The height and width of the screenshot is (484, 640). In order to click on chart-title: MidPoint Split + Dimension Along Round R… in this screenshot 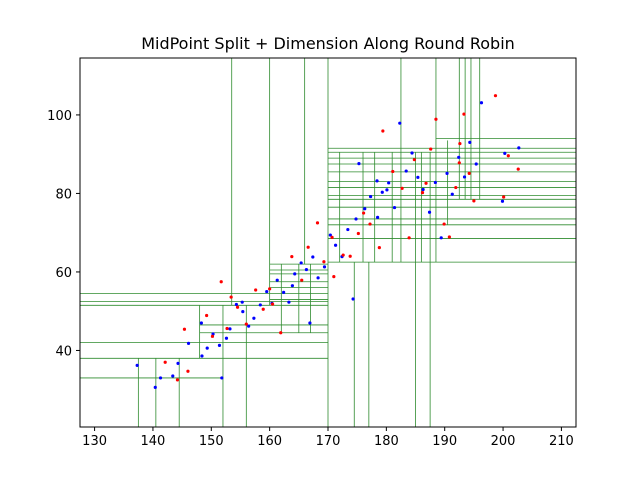, I will do `click(328, 43)`.